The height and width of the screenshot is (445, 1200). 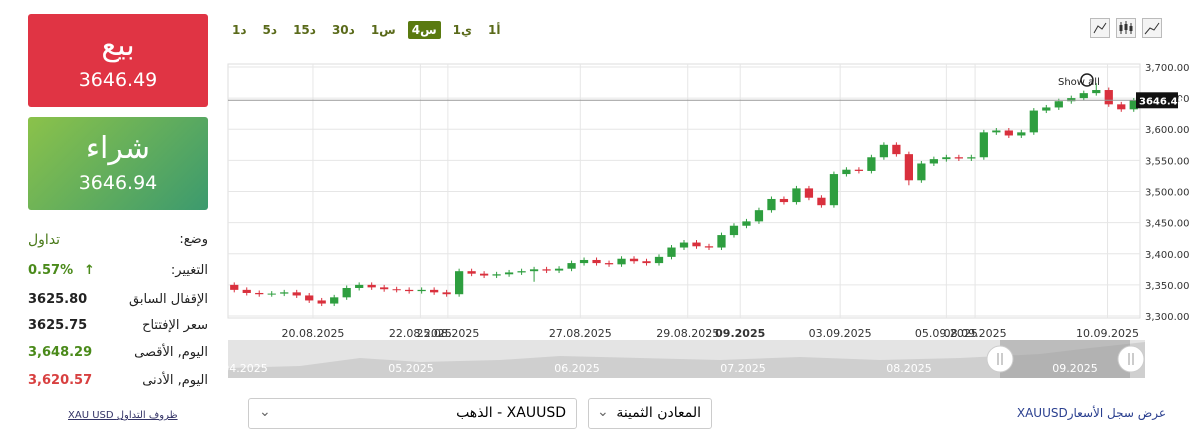 I want to click on x-tick-label: 22.08.2025, so click(x=420, y=333).